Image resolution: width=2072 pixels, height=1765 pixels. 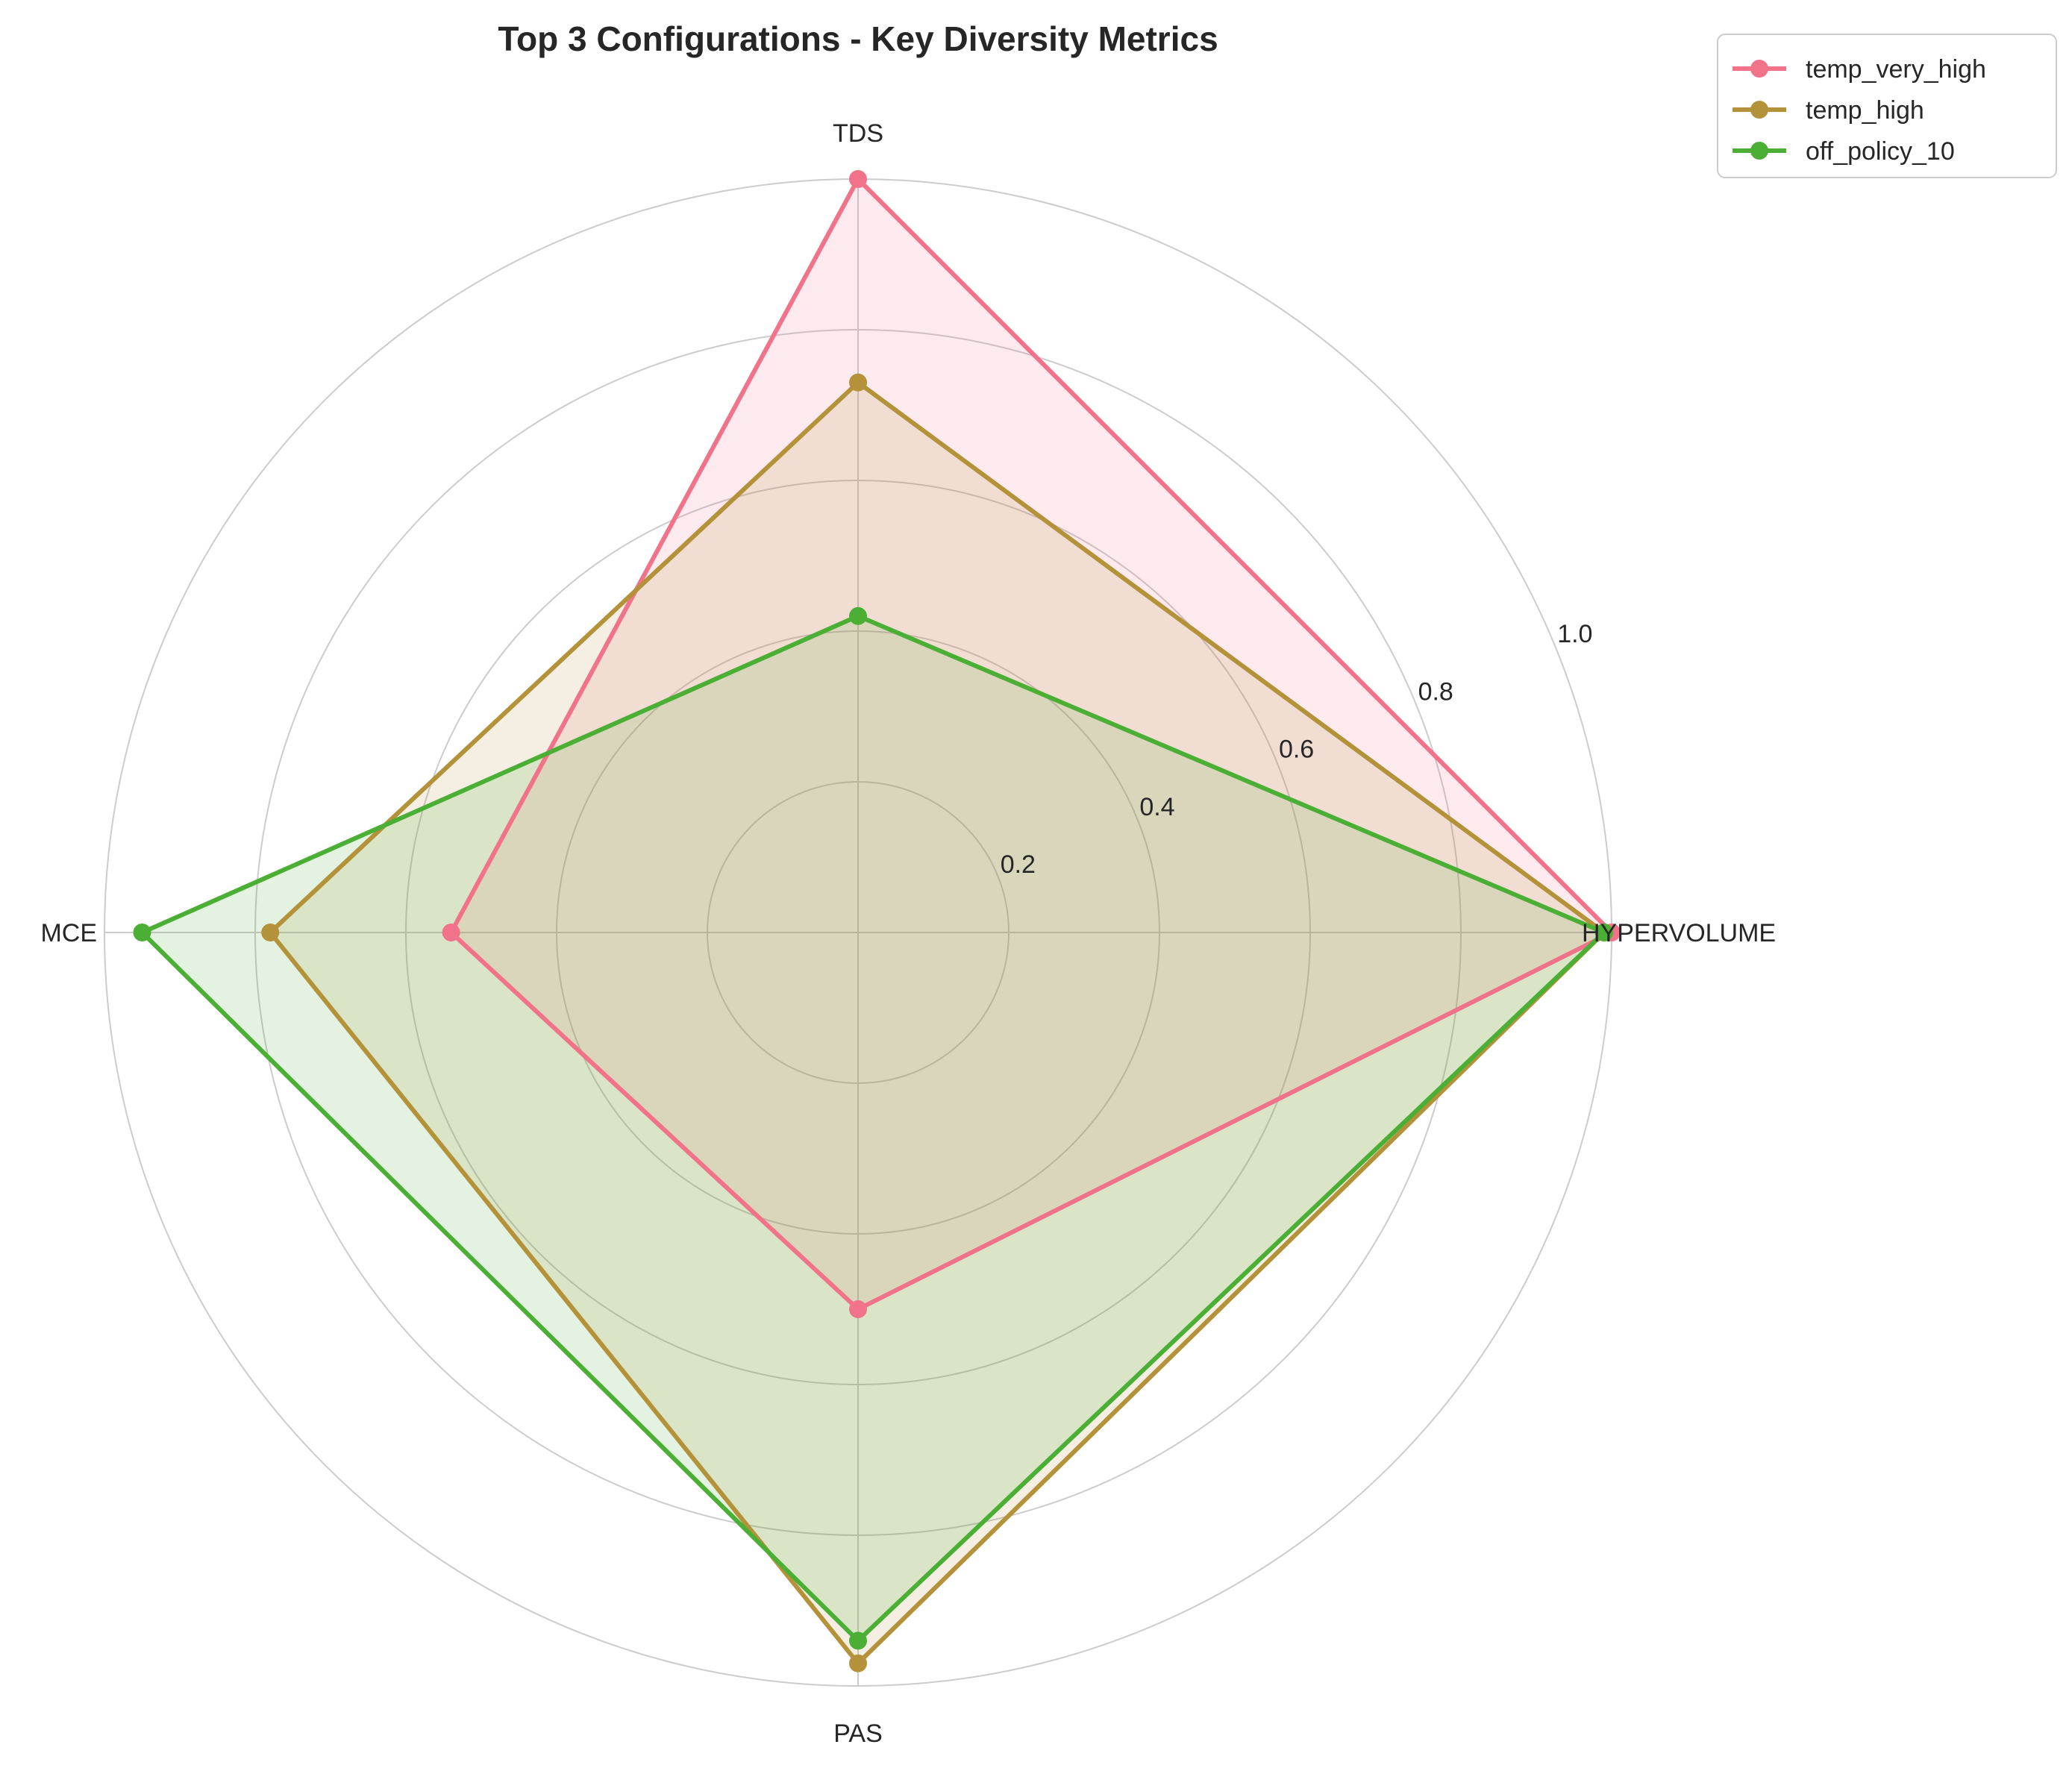 I want to click on point-off_policy_10-pas, so click(x=858, y=1641).